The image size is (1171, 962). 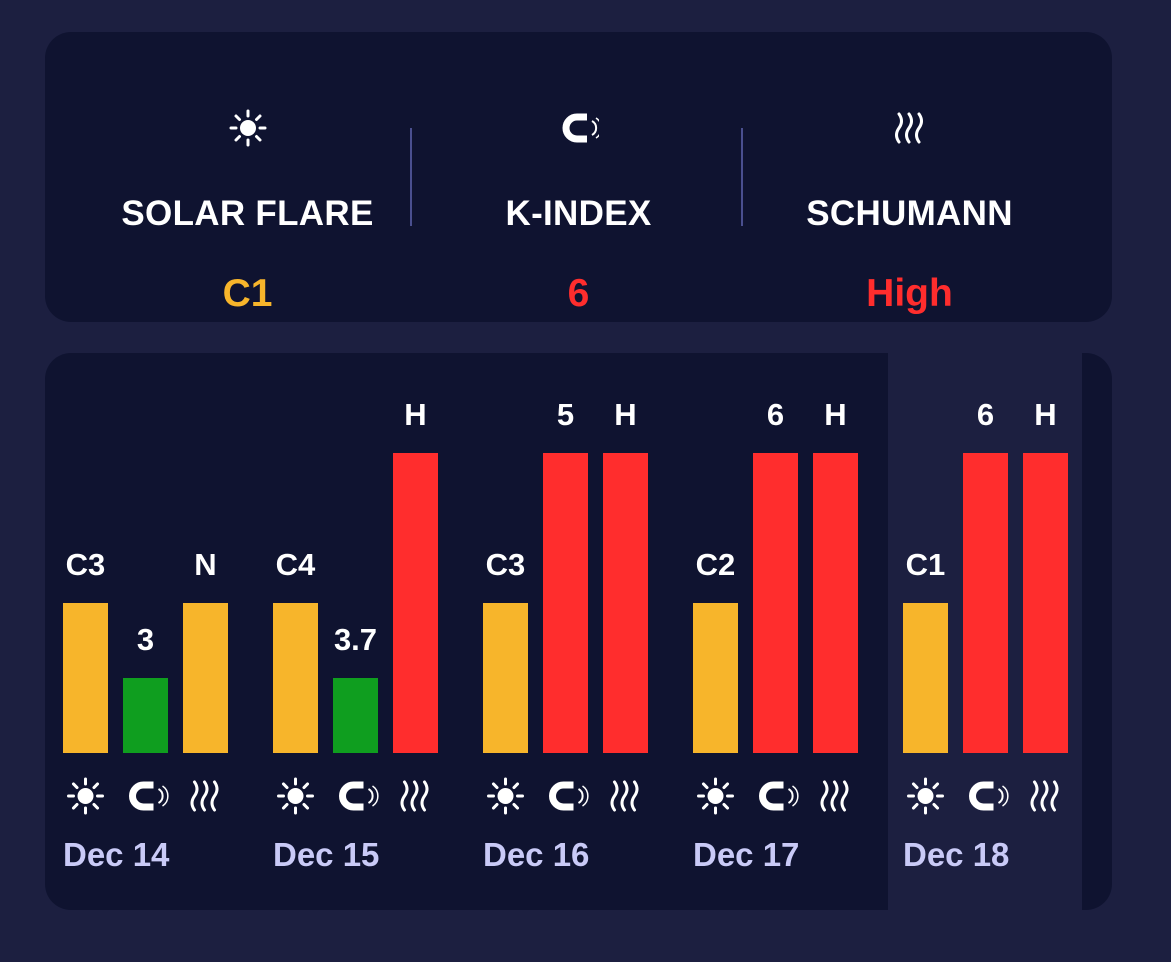 I want to click on schumann-label: SCHUMANN, so click(x=909, y=213).